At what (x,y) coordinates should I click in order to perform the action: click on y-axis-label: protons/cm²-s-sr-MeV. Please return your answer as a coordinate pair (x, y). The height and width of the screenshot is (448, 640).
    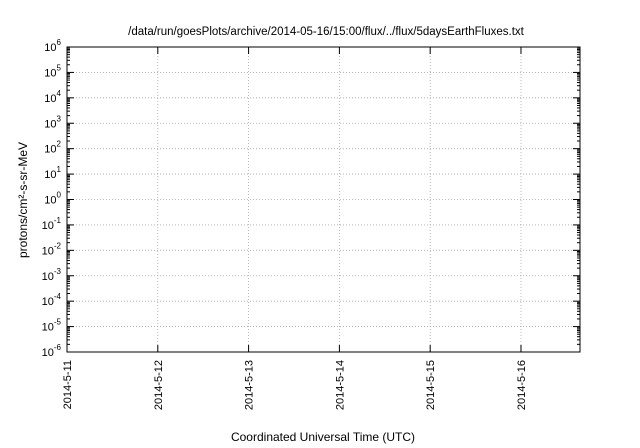
    Looking at the image, I should click on (23, 200).